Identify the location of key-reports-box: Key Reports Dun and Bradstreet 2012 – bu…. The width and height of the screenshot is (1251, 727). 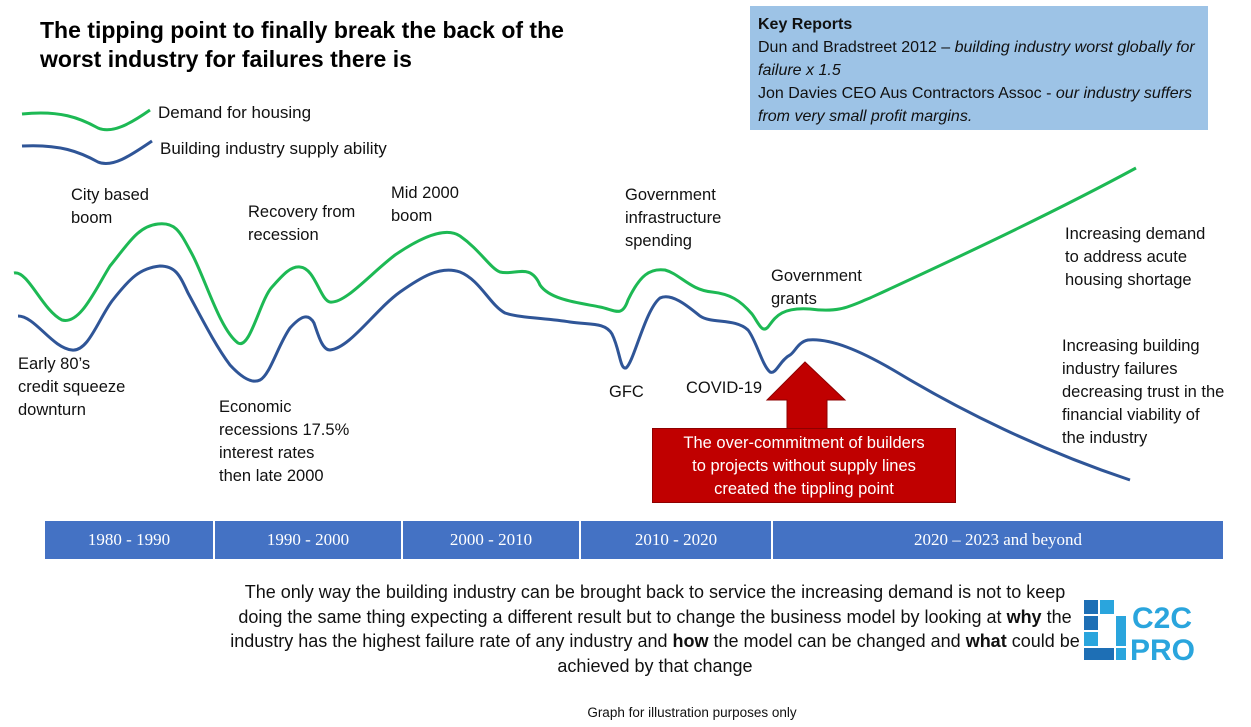
(979, 68).